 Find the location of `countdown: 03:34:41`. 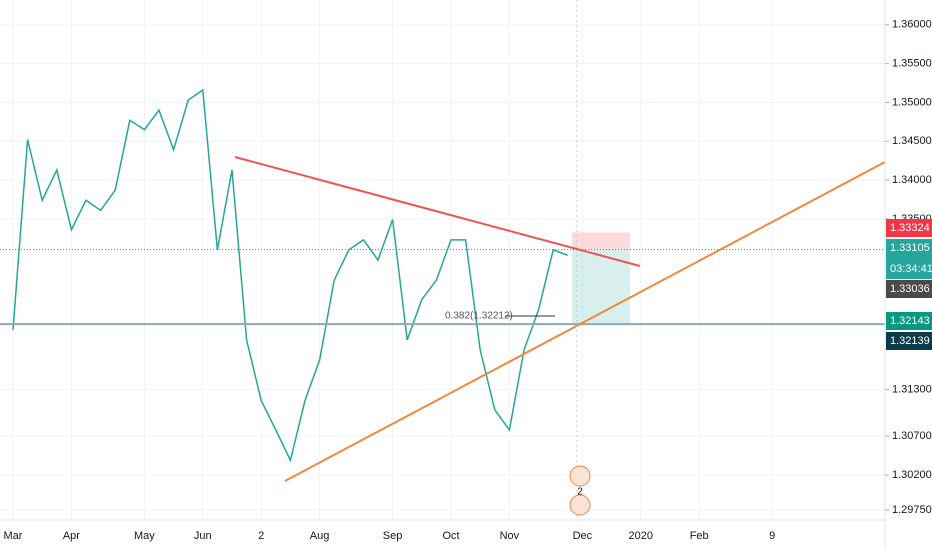

countdown: 03:34:41 is located at coordinates (911, 269).